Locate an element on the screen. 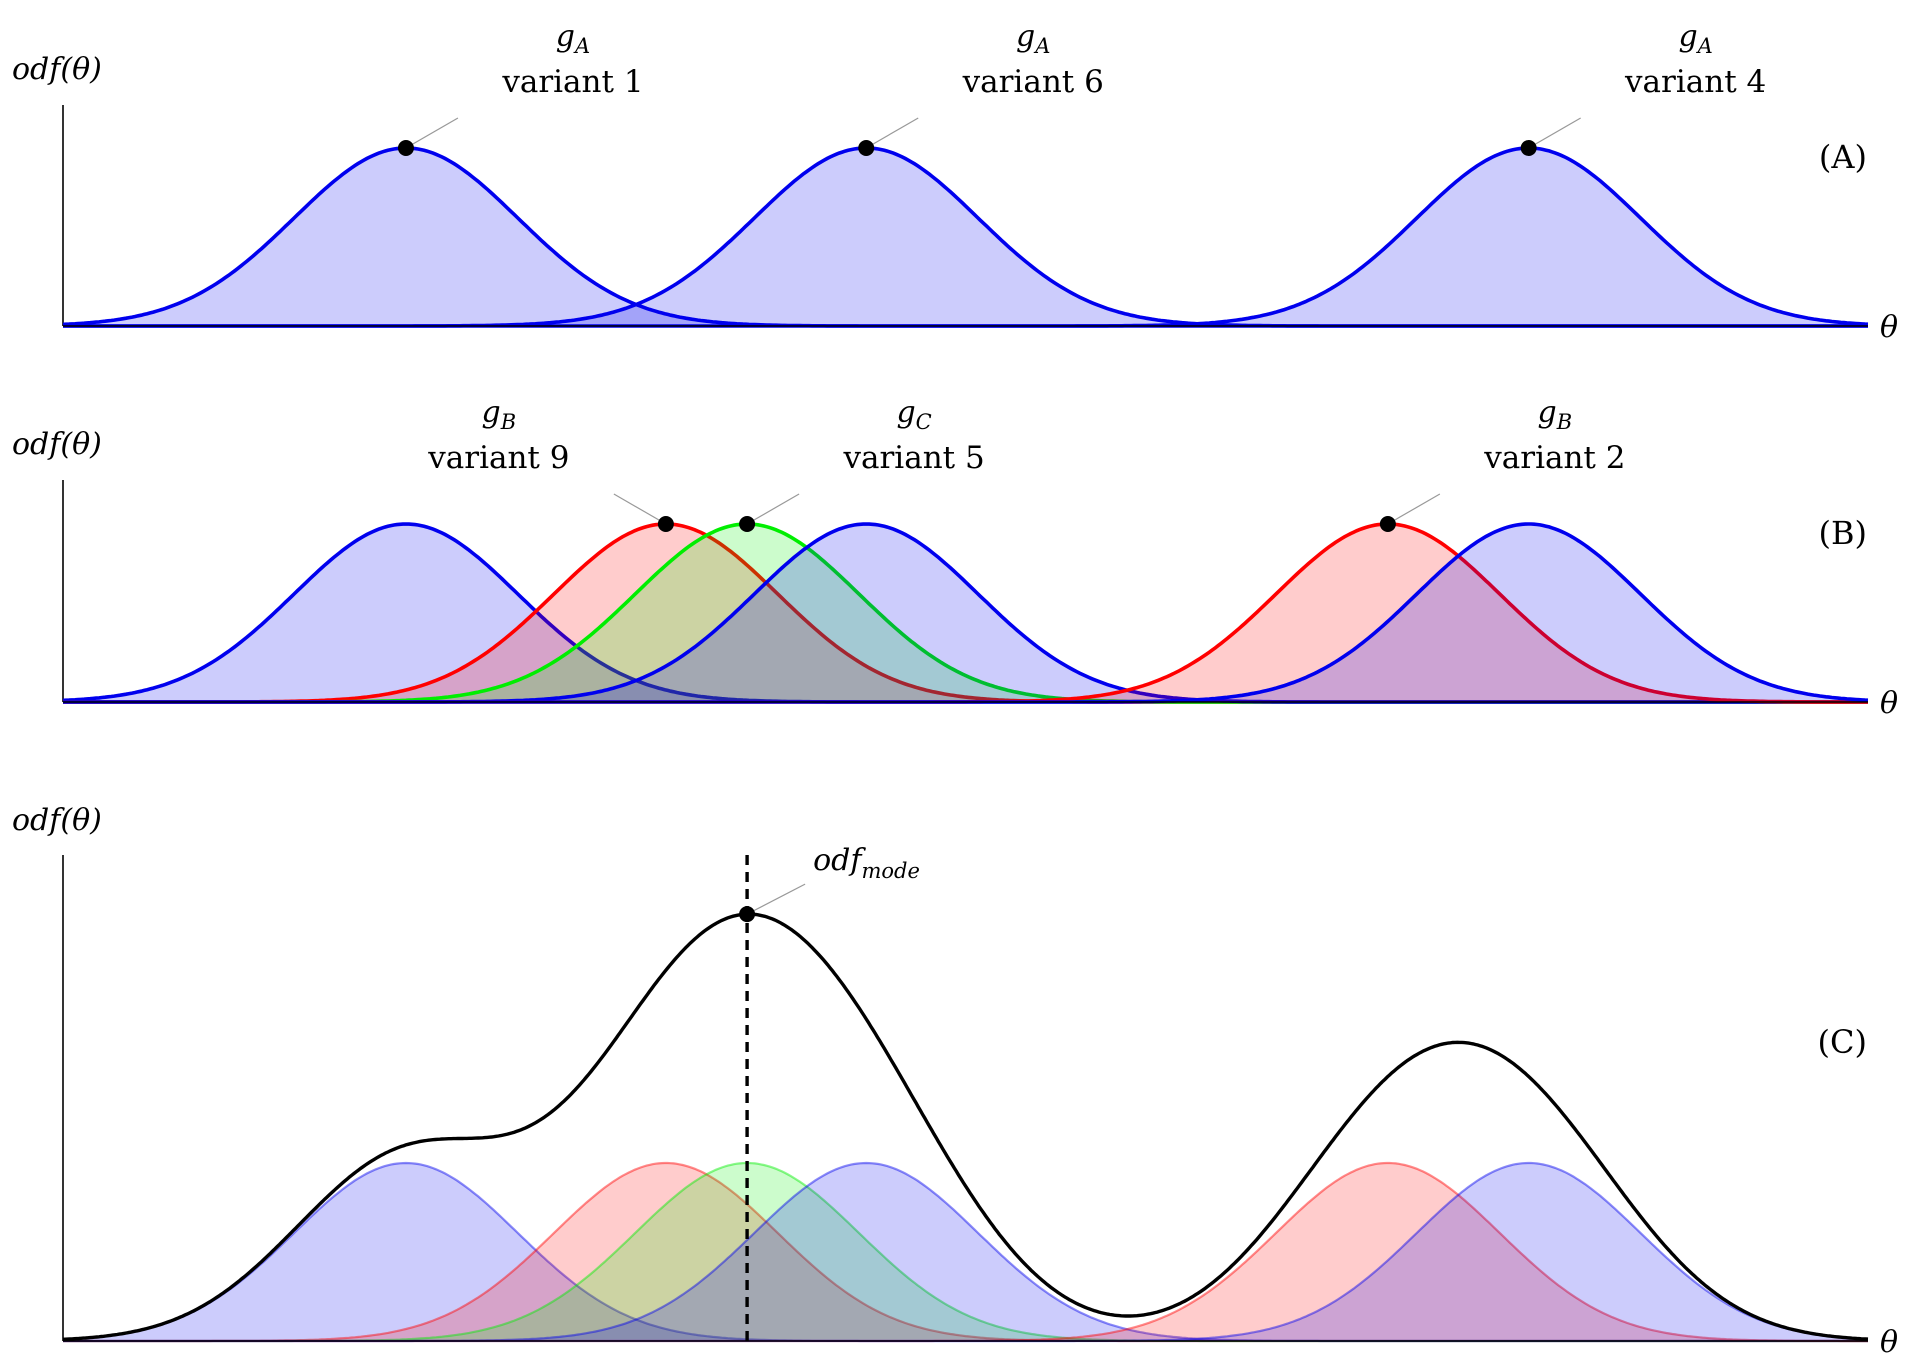 This screenshot has height=1366, width=1912. mode-leader-line is located at coordinates (776, 899).